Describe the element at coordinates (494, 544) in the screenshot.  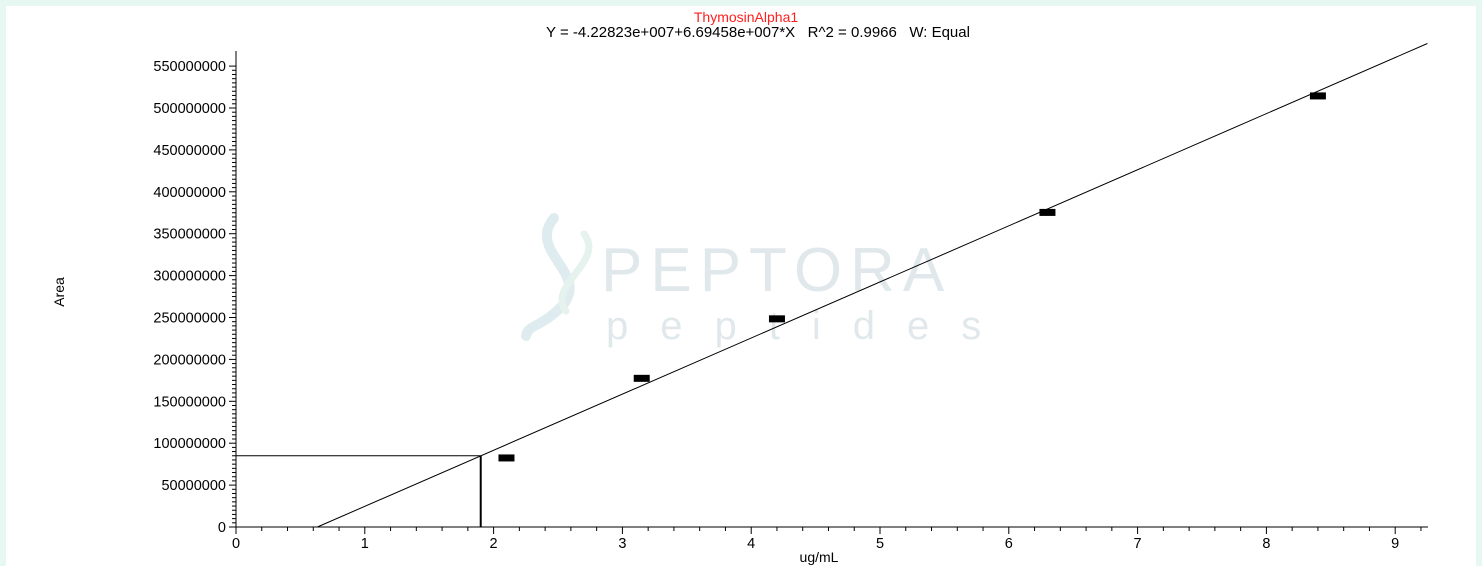
I see `x-tick-label: 2` at that location.